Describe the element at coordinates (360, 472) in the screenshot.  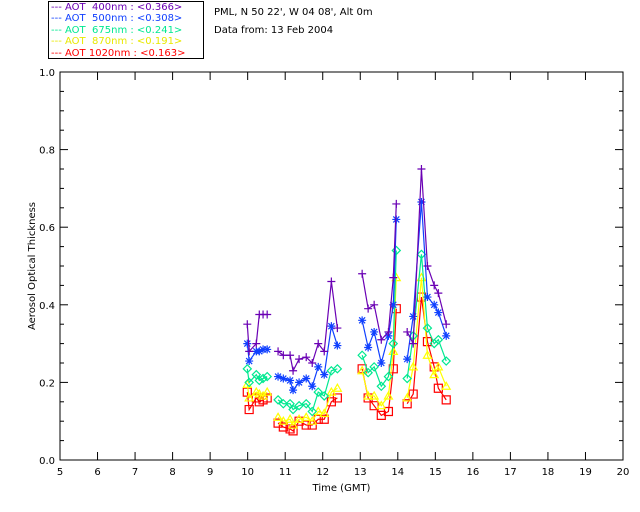
I see `x-tick-label: 13` at that location.